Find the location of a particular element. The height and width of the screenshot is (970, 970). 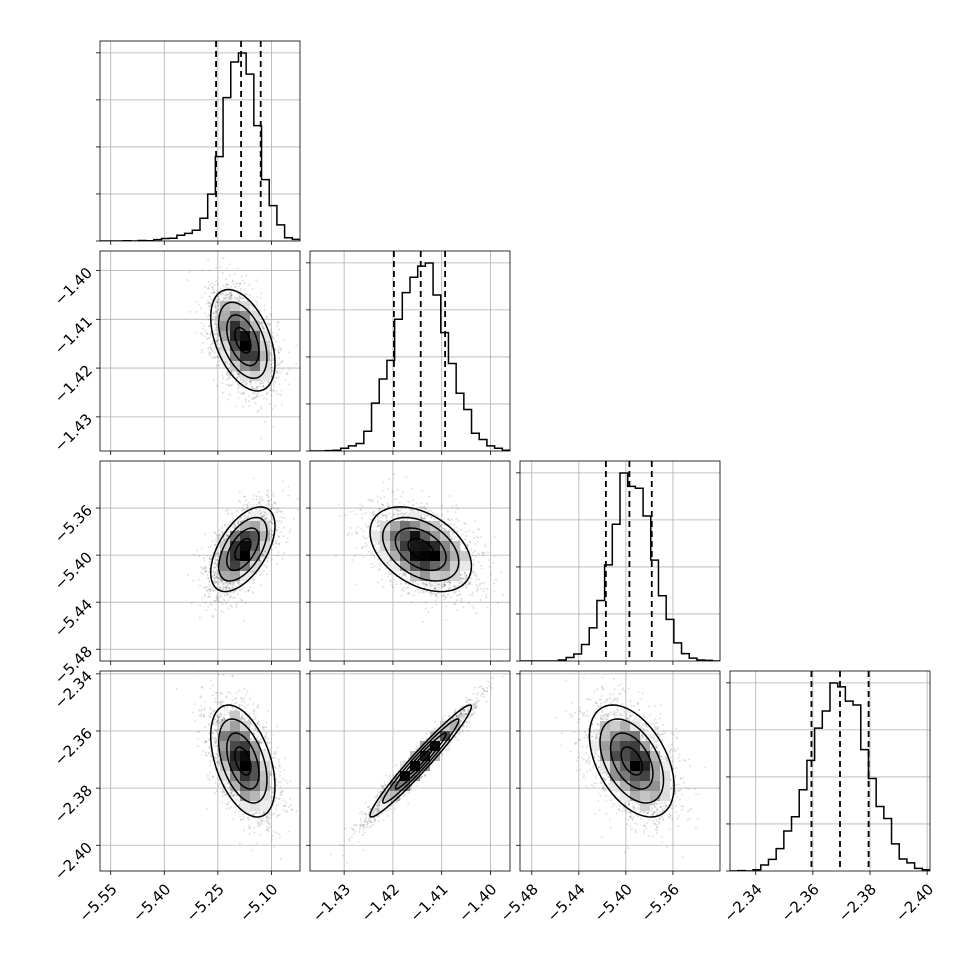

panel-frame is located at coordinates (200, 141).